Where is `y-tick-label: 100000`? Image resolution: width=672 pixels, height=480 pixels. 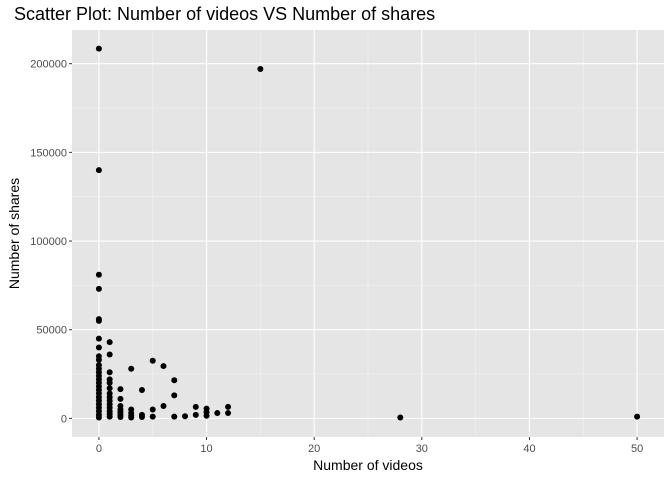
y-tick-label: 100000 is located at coordinates (48, 242).